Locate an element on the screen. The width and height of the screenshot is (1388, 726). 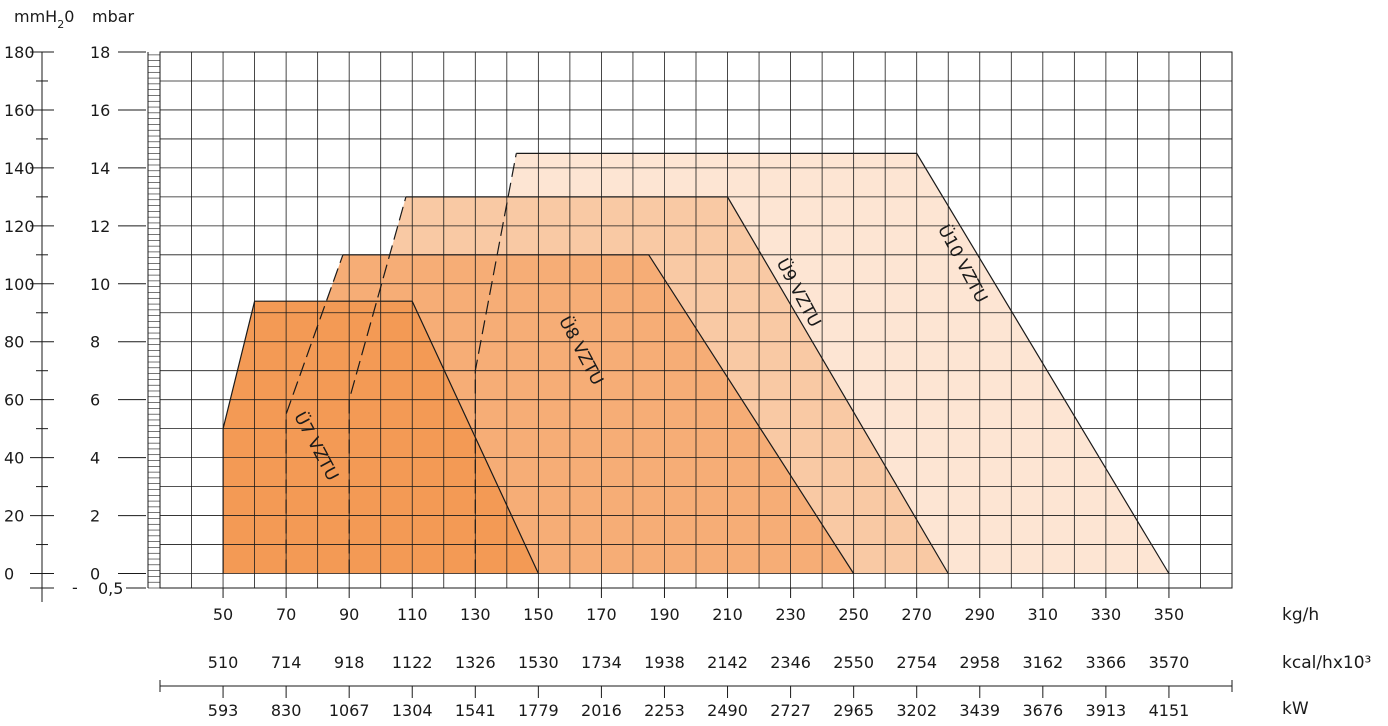
kw-tick-label: 4151 is located at coordinates (1169, 710).